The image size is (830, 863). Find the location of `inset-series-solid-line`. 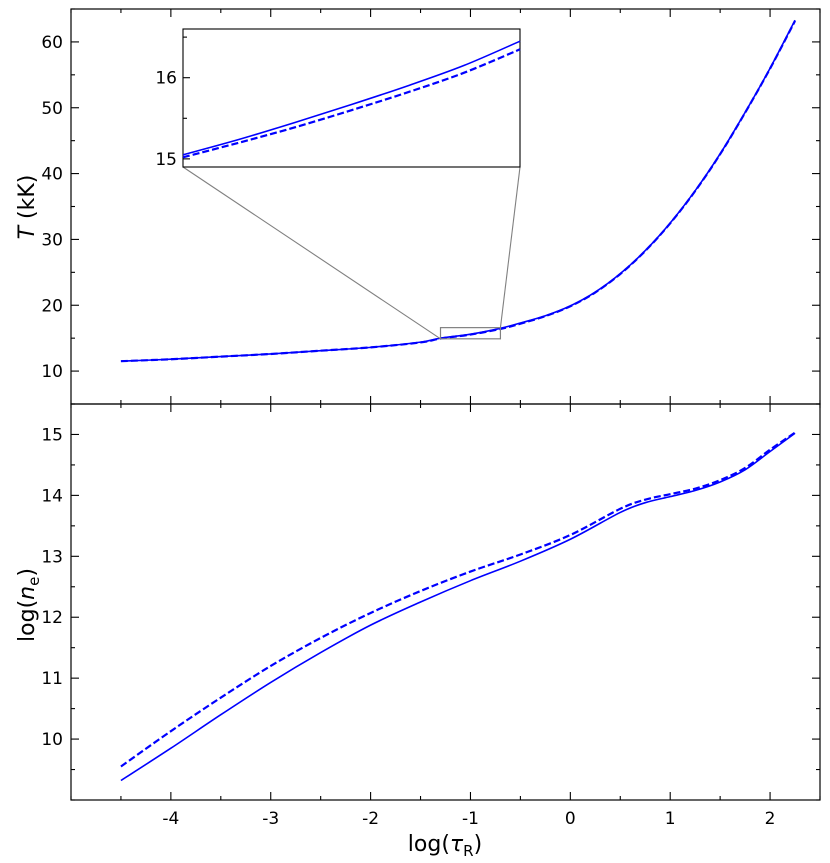

inset-series-solid-line is located at coordinates (351, 98).